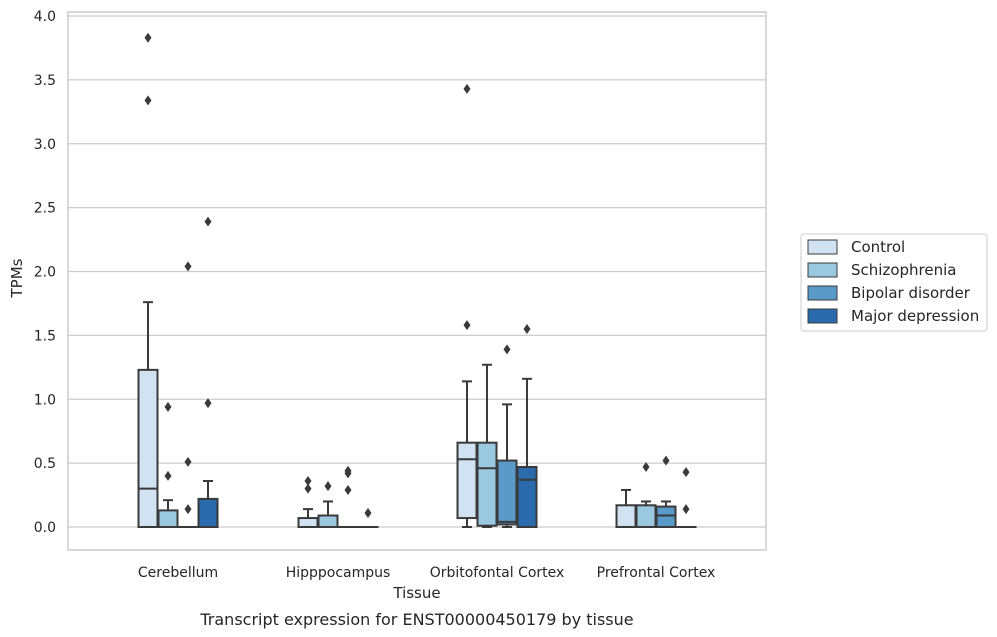 The height and width of the screenshot is (637, 997). I want to click on y-tick-label: 1.0, so click(45, 400).